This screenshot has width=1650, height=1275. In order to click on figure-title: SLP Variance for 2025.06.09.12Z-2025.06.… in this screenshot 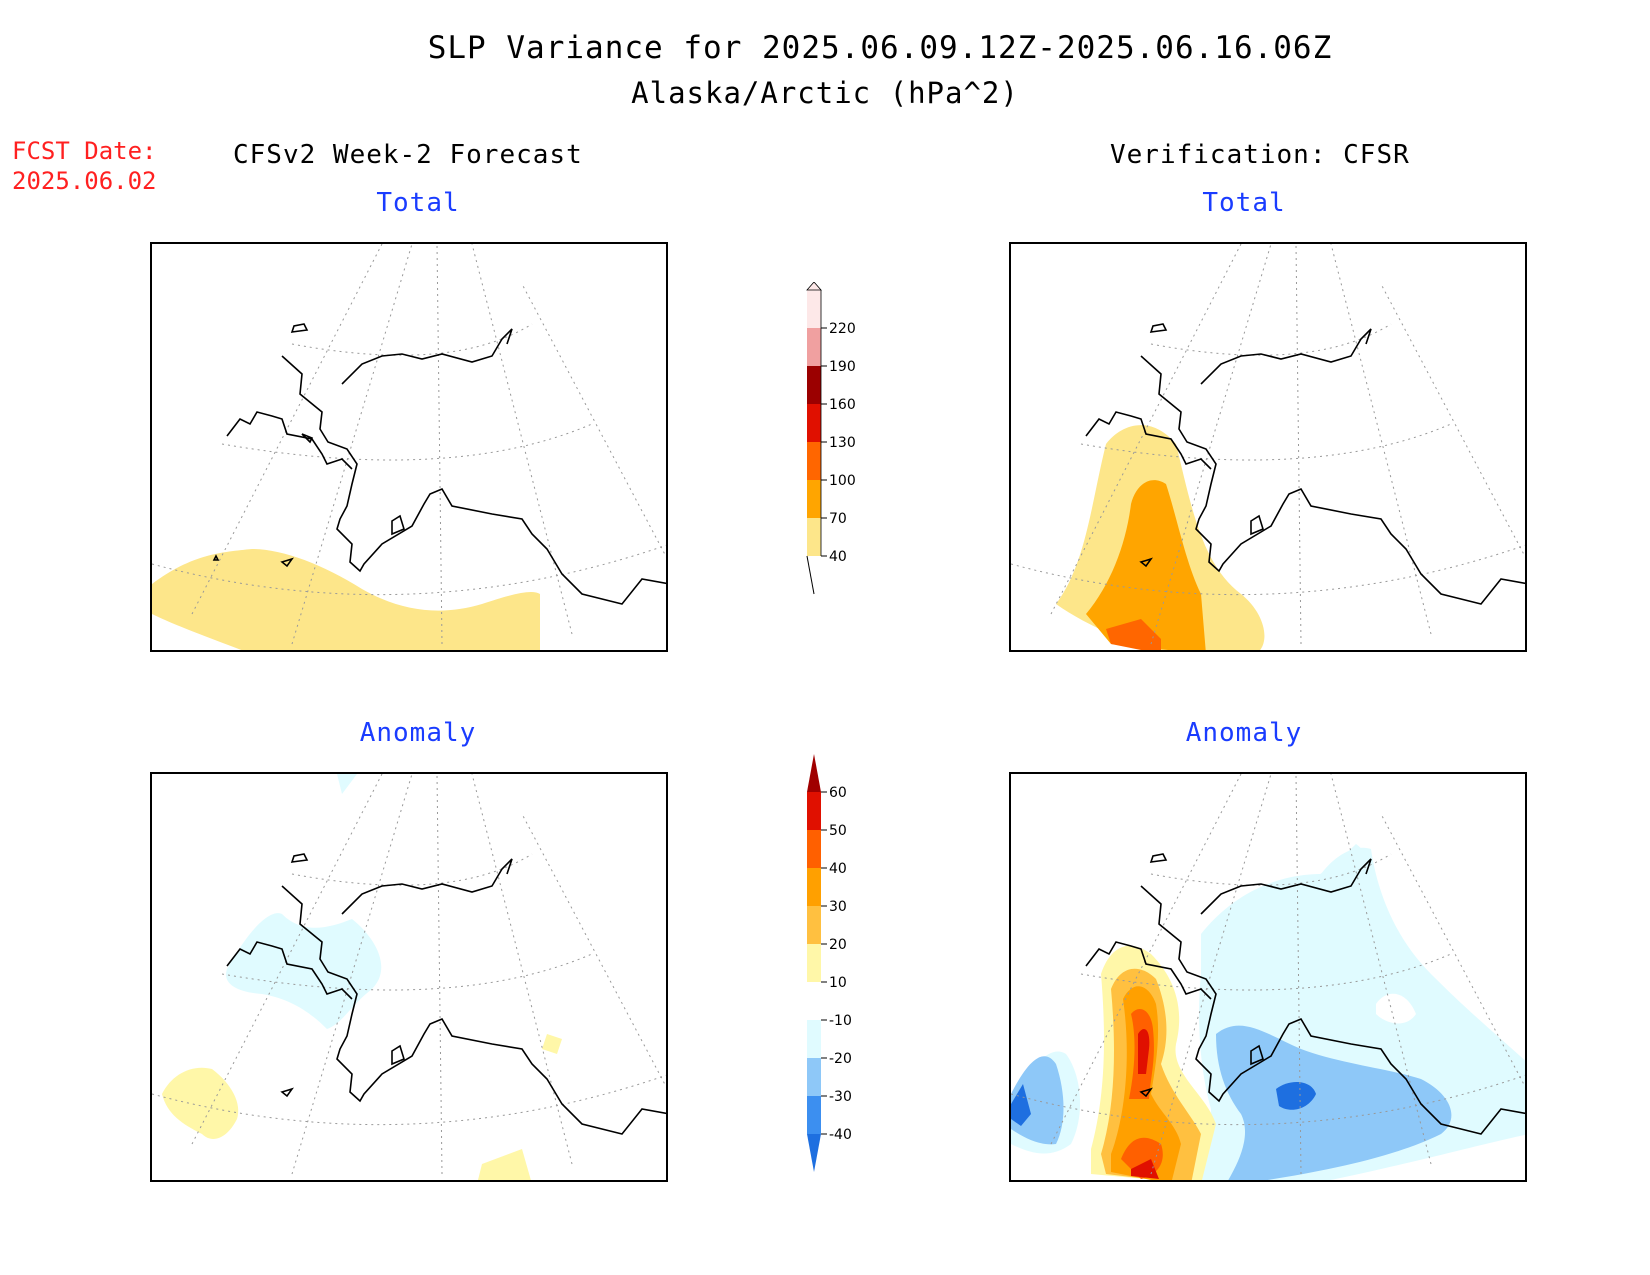, I will do `click(880, 48)`.